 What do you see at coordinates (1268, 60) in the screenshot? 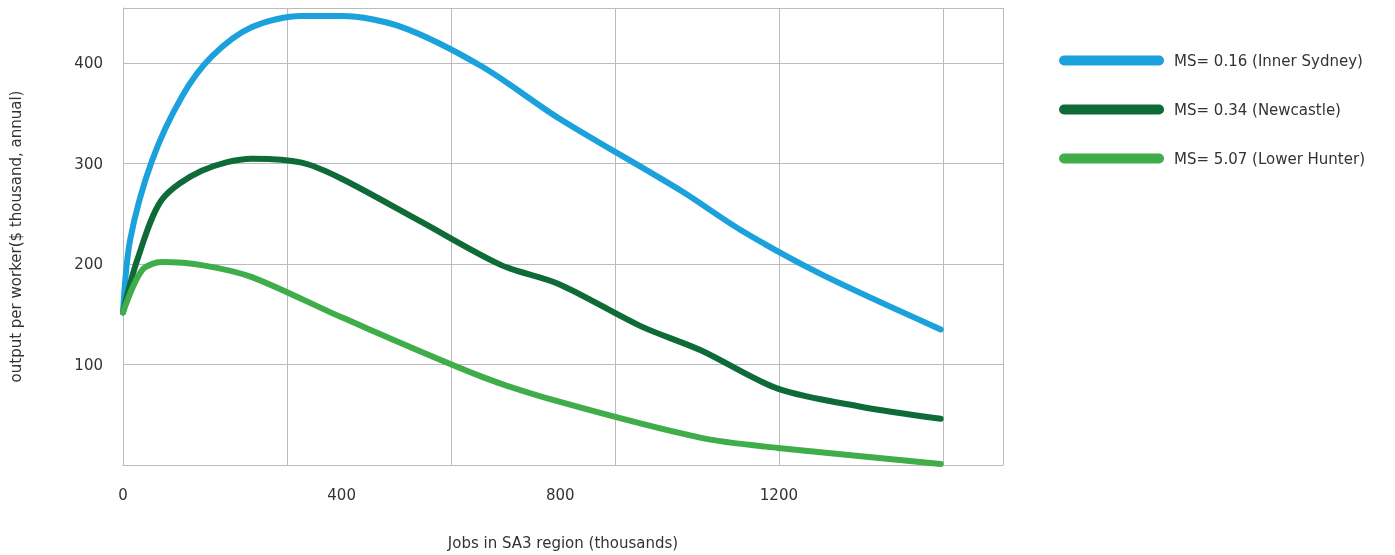
I see `text: MS= 0.16 (Inner Sydney)` at bounding box center [1268, 60].